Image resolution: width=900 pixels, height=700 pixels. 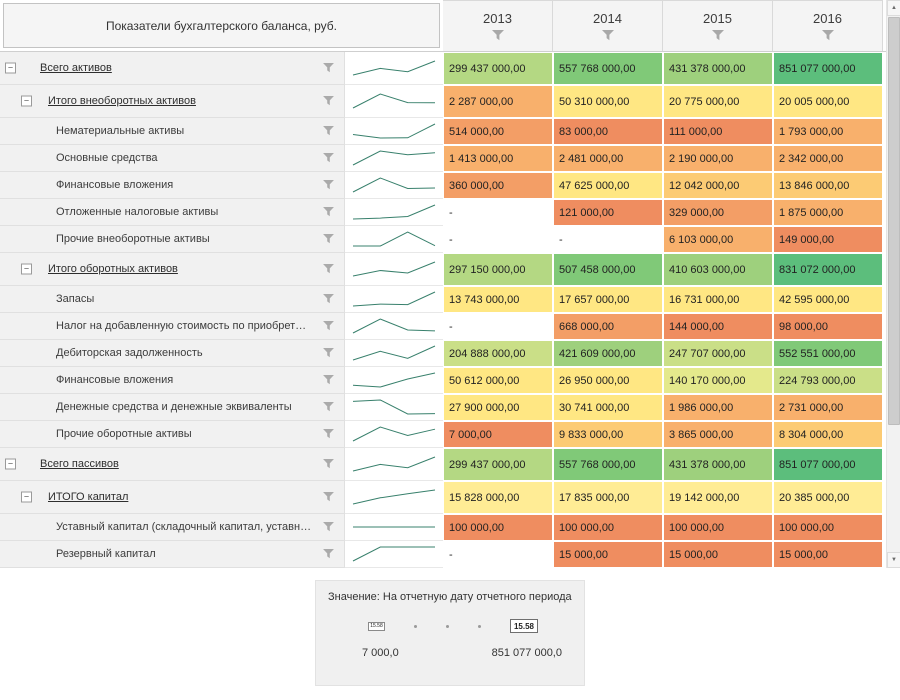 I want to click on row-header-cell: Запасы, so click(x=172, y=299).